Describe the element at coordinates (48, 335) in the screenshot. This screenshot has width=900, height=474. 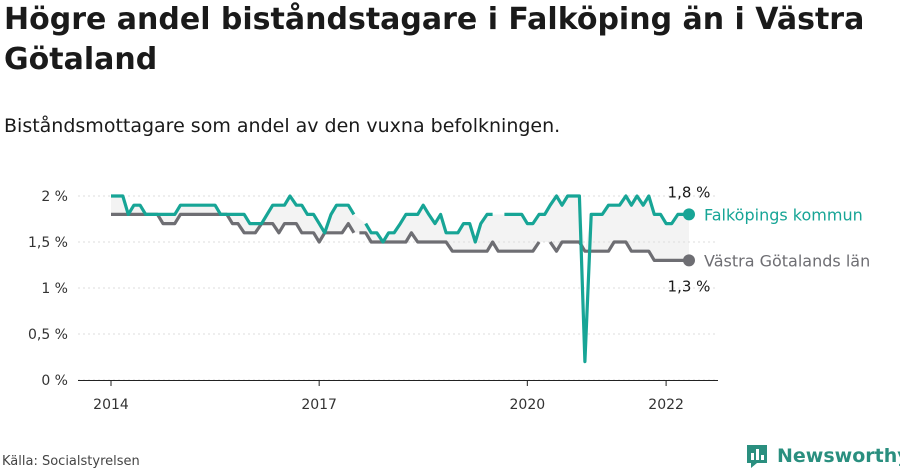
I see `y-tick-label: 0,5 %` at that location.